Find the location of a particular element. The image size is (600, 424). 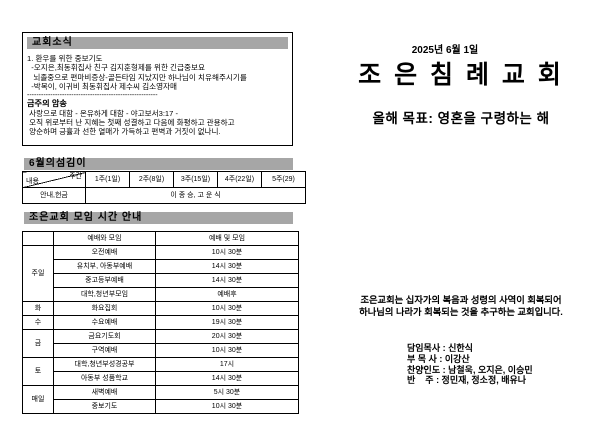

day-cell: 화 is located at coordinates (38, 308).